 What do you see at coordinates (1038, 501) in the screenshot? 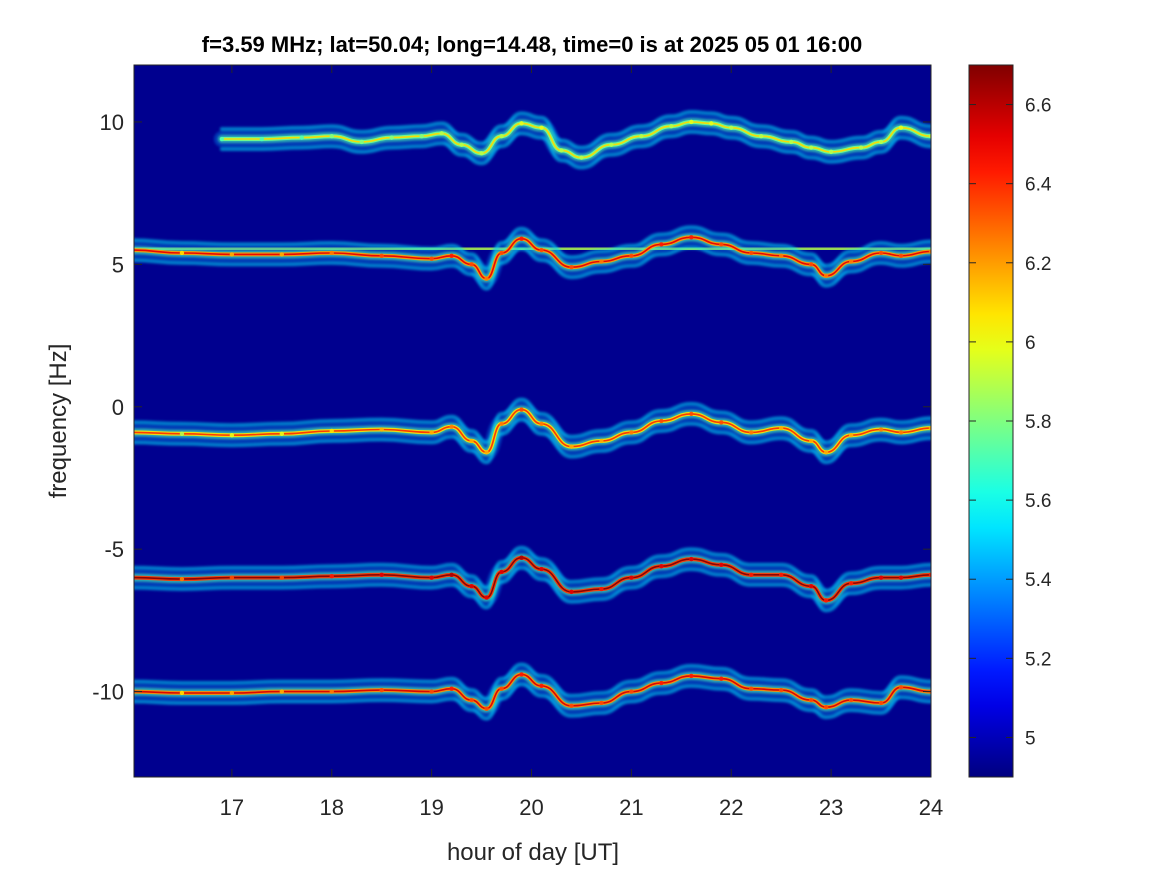
I see `colorbar-tick-label: 5.6` at bounding box center [1038, 501].